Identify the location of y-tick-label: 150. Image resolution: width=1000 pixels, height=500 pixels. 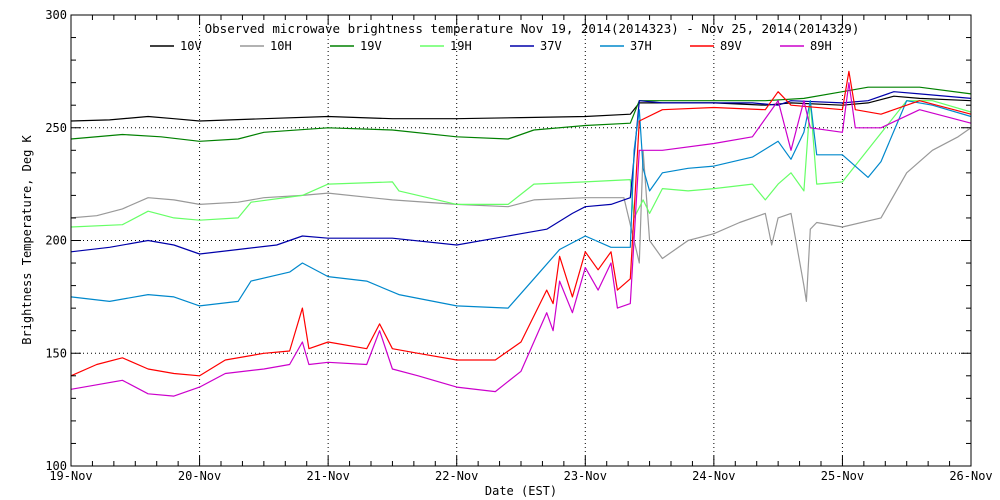
(56, 353).